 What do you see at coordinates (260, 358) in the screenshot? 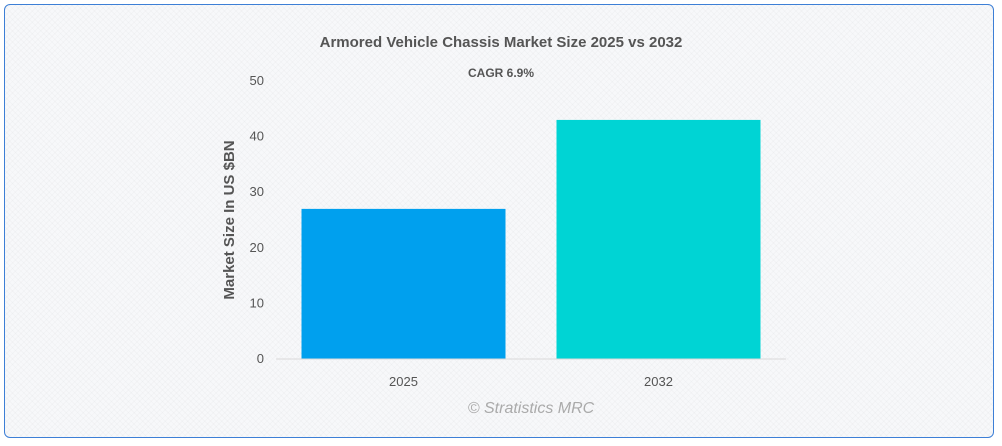
I see `y-tick-label: 0` at bounding box center [260, 358].